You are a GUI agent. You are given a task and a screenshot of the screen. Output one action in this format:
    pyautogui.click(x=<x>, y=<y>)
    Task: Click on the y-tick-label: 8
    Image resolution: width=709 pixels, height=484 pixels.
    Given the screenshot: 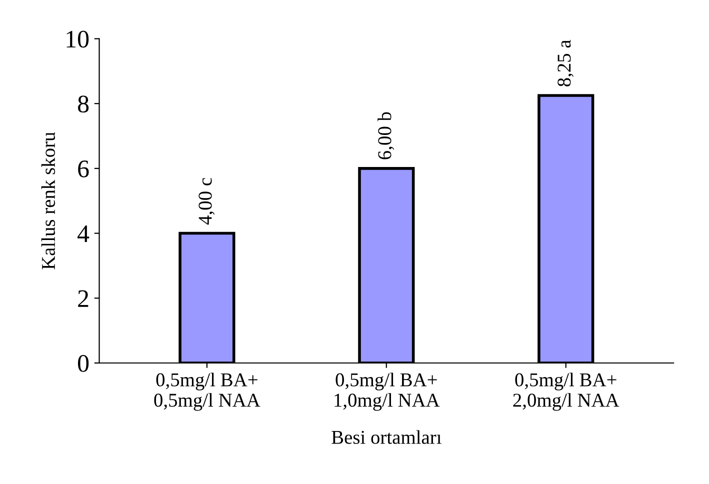 What is the action you would take?
    pyautogui.click(x=83, y=104)
    